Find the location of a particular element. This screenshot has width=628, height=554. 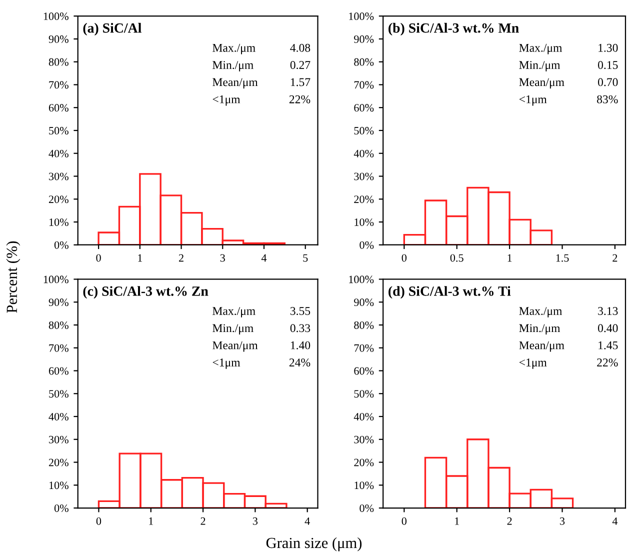

chart-title: (c) SiC/Al-3 wt.% Zn is located at coordinates (145, 292).